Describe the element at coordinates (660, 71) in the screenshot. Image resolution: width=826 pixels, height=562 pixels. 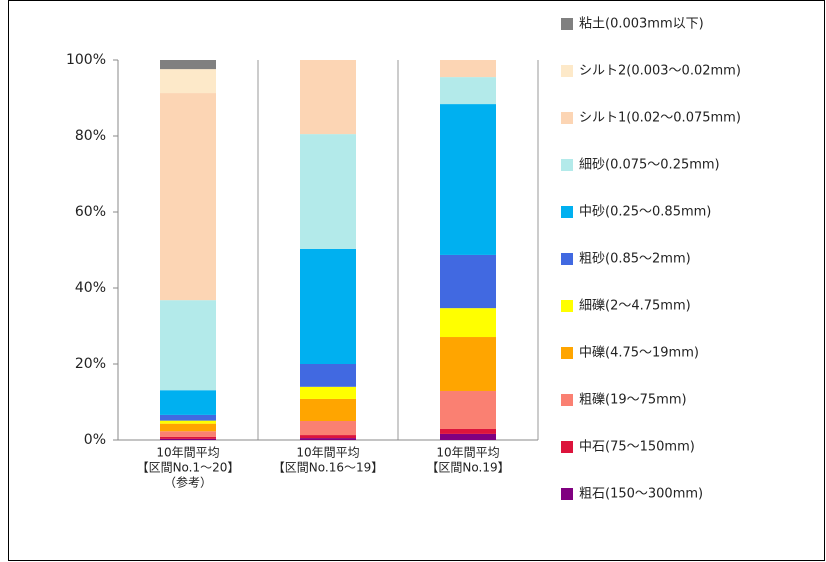
I see `legend-label: シルト2(0.003～0.02mm)` at that location.